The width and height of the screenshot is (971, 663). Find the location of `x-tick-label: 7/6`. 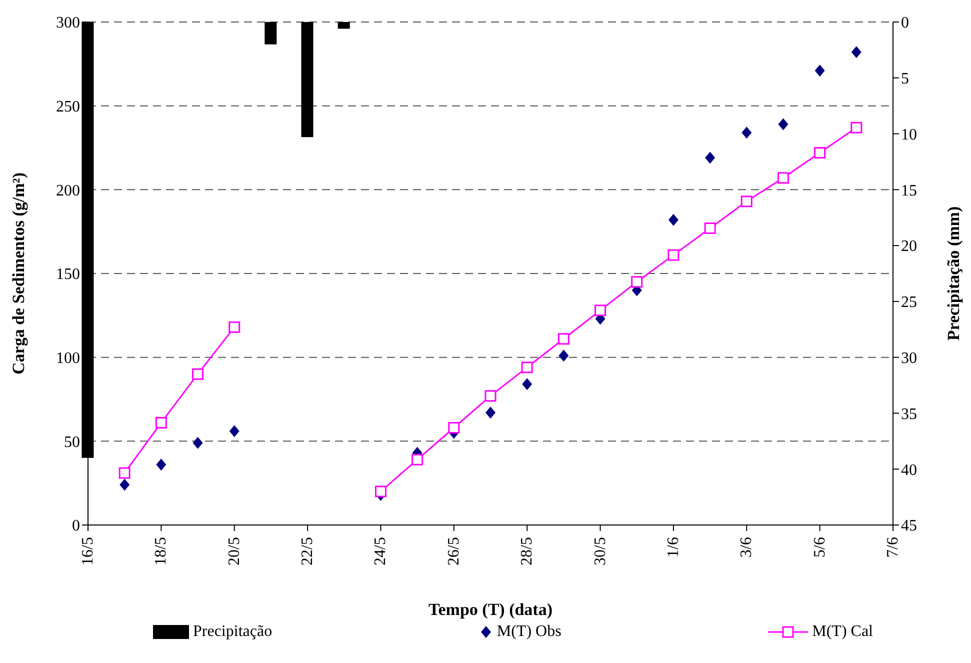

x-tick-label: 7/6 is located at coordinates (893, 547).